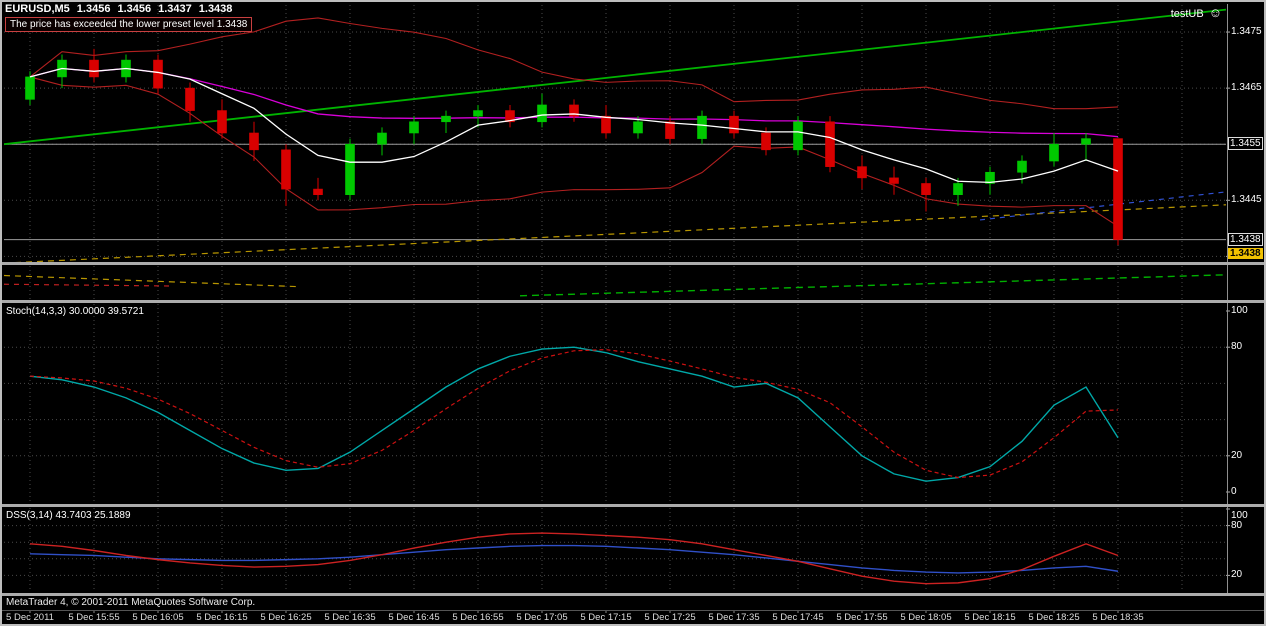 Image resolution: width=1266 pixels, height=626 pixels. What do you see at coordinates (633, 610) in the screenshot?
I see `time-axis-separator` at bounding box center [633, 610].